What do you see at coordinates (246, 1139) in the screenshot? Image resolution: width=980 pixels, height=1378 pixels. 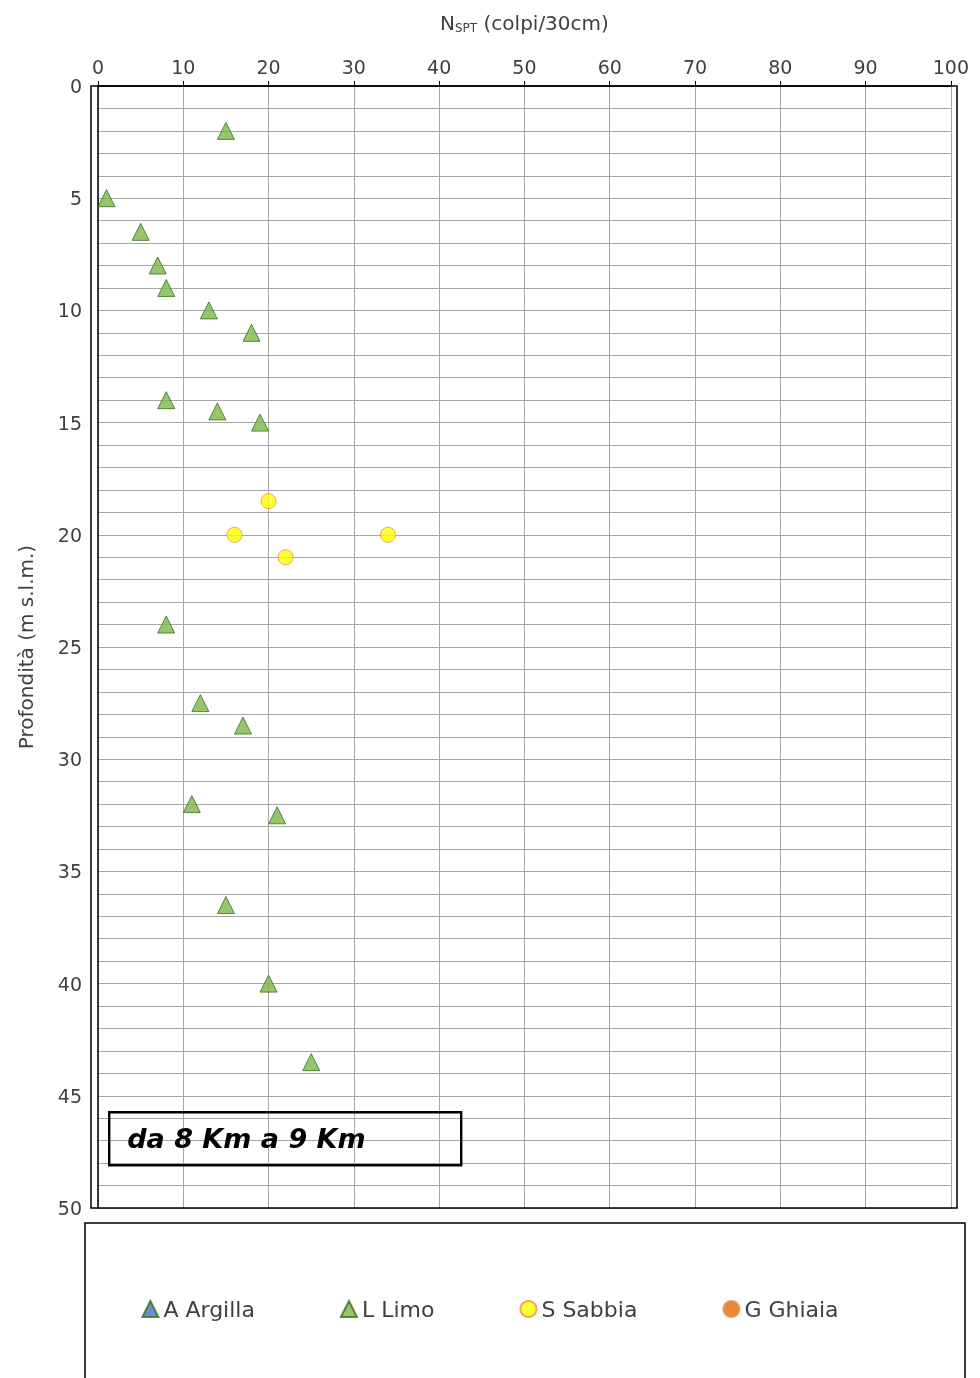 I see `annotation: da 8 Km a 9 Km` at bounding box center [246, 1139].